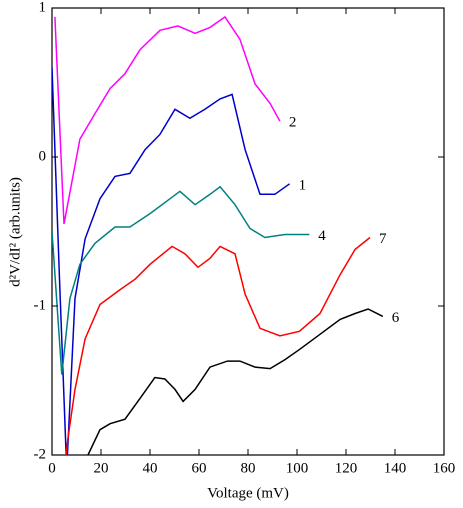 The height and width of the screenshot is (508, 463). I want to click on y-tick-label: -2, so click(40, 454).